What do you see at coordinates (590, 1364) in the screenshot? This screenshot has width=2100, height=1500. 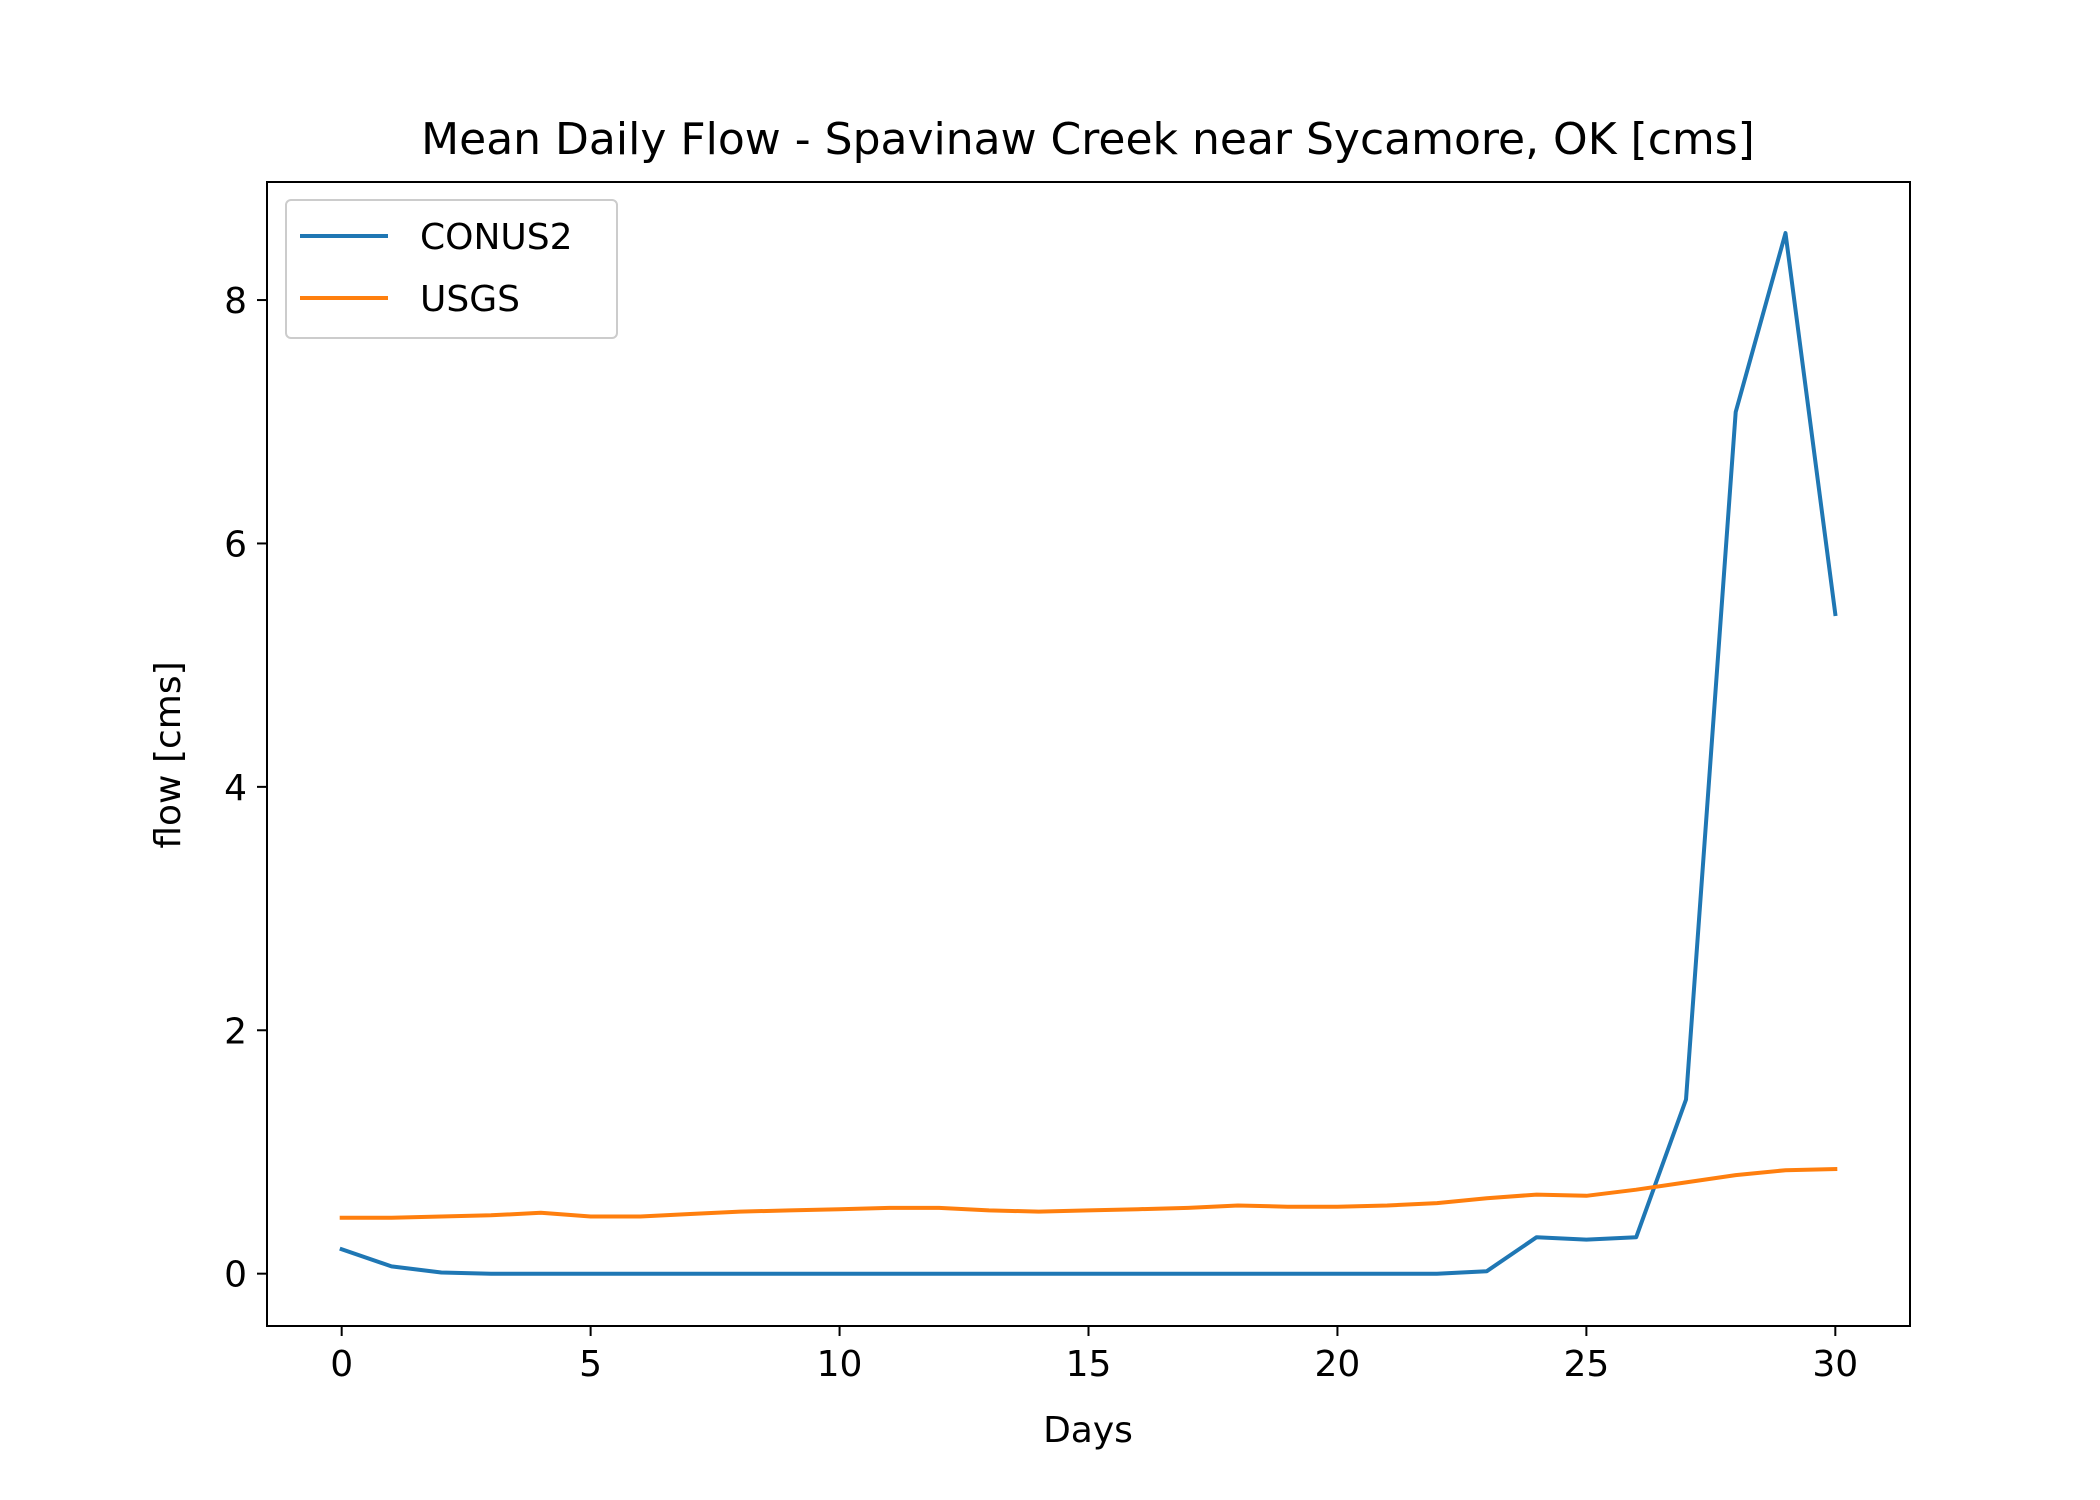 I see `x-tick-label-1: 5` at bounding box center [590, 1364].